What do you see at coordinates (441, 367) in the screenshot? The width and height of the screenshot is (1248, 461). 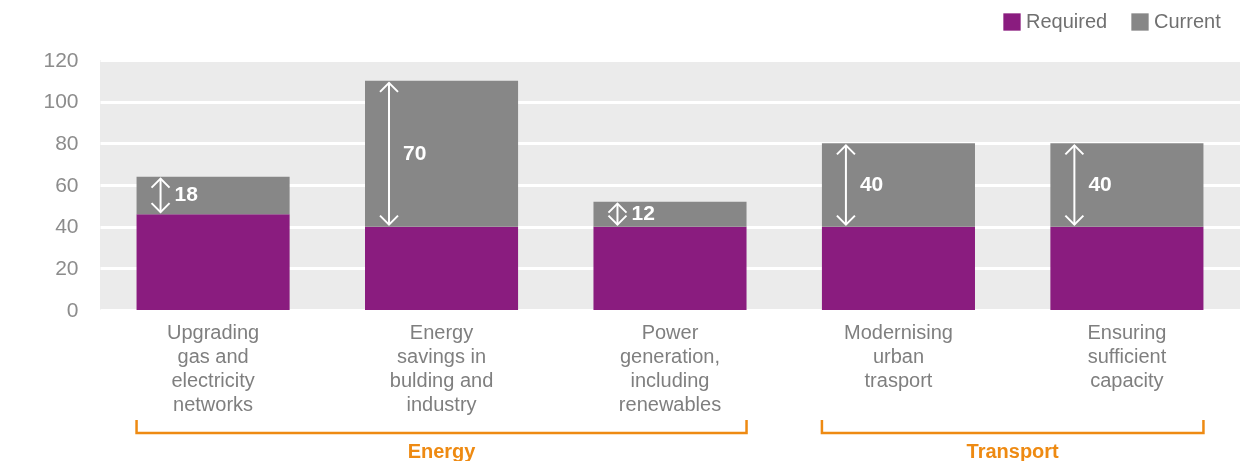 I see `x-tick-label: Energy savings in bulding and industry` at bounding box center [441, 367].